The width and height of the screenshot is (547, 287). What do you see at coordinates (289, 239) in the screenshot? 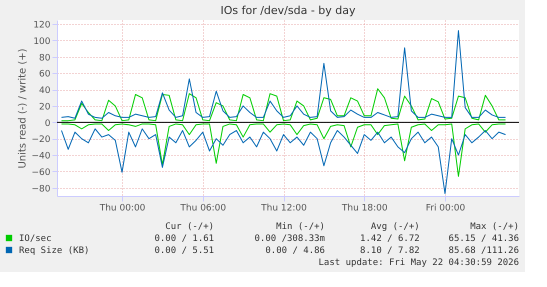
I see `text: 0.00 /308.33m` at bounding box center [289, 239].